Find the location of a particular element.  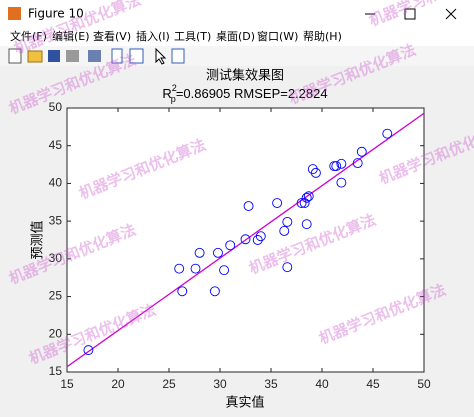

x-tick-label: 40 is located at coordinates (322, 384).